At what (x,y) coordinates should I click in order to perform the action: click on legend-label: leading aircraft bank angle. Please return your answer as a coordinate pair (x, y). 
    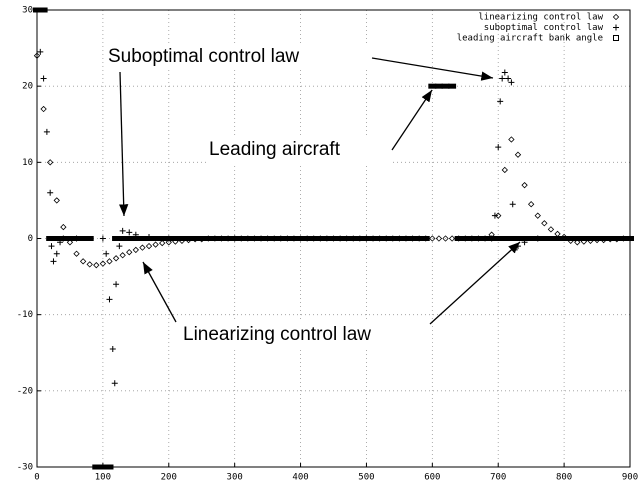
    Looking at the image, I should click on (530, 39).